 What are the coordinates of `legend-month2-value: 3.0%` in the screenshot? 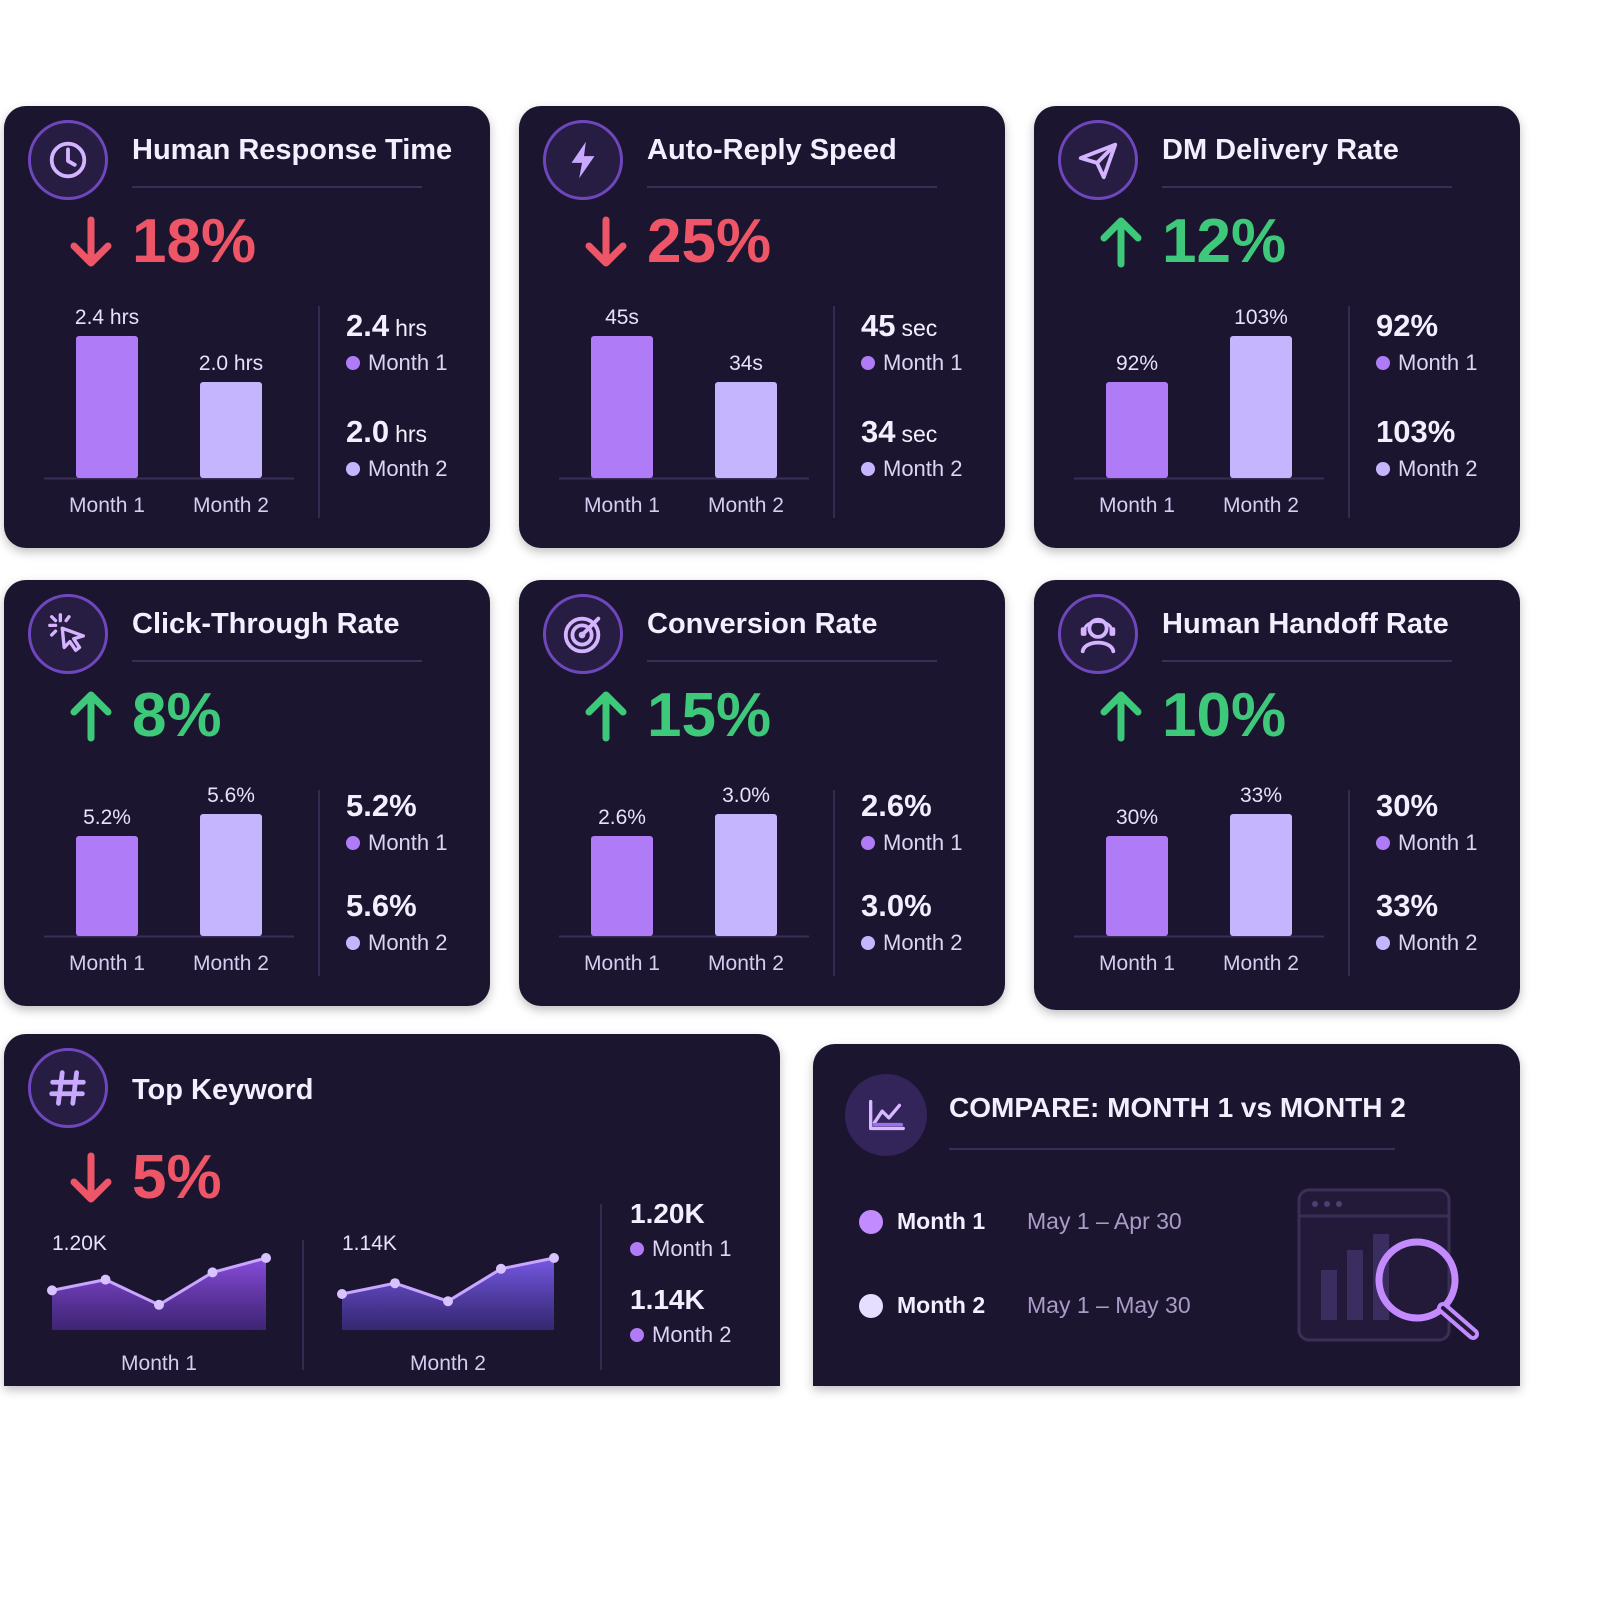 It's located at (896, 905).